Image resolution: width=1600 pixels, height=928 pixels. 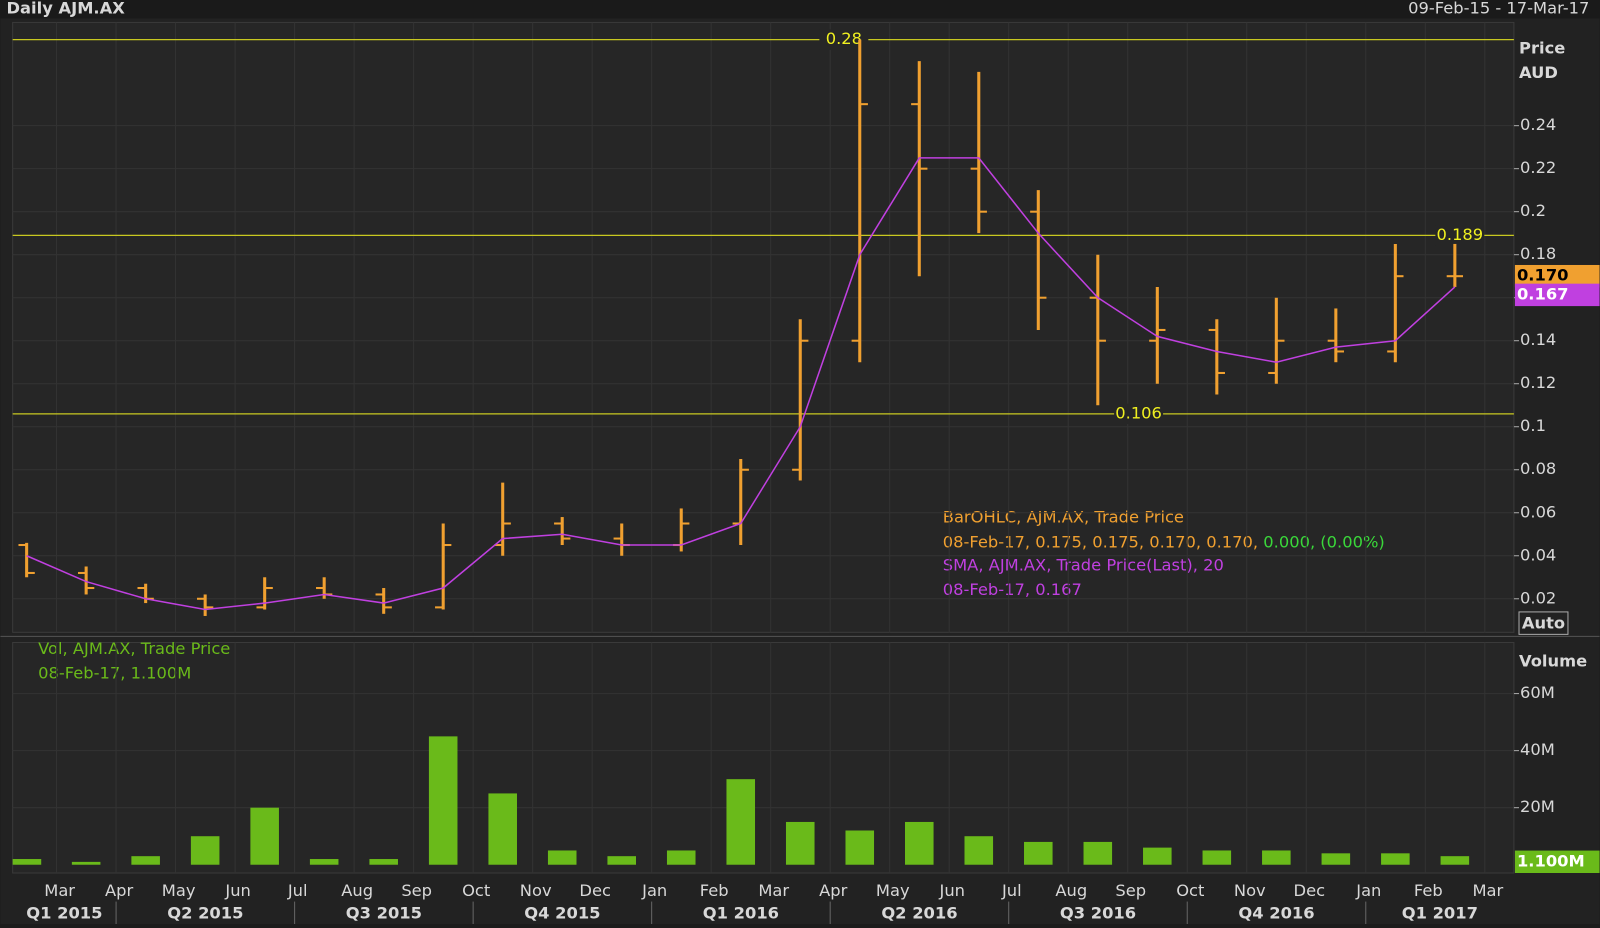 I want to click on quarter-label: Q3 2016, so click(x=1098, y=912).